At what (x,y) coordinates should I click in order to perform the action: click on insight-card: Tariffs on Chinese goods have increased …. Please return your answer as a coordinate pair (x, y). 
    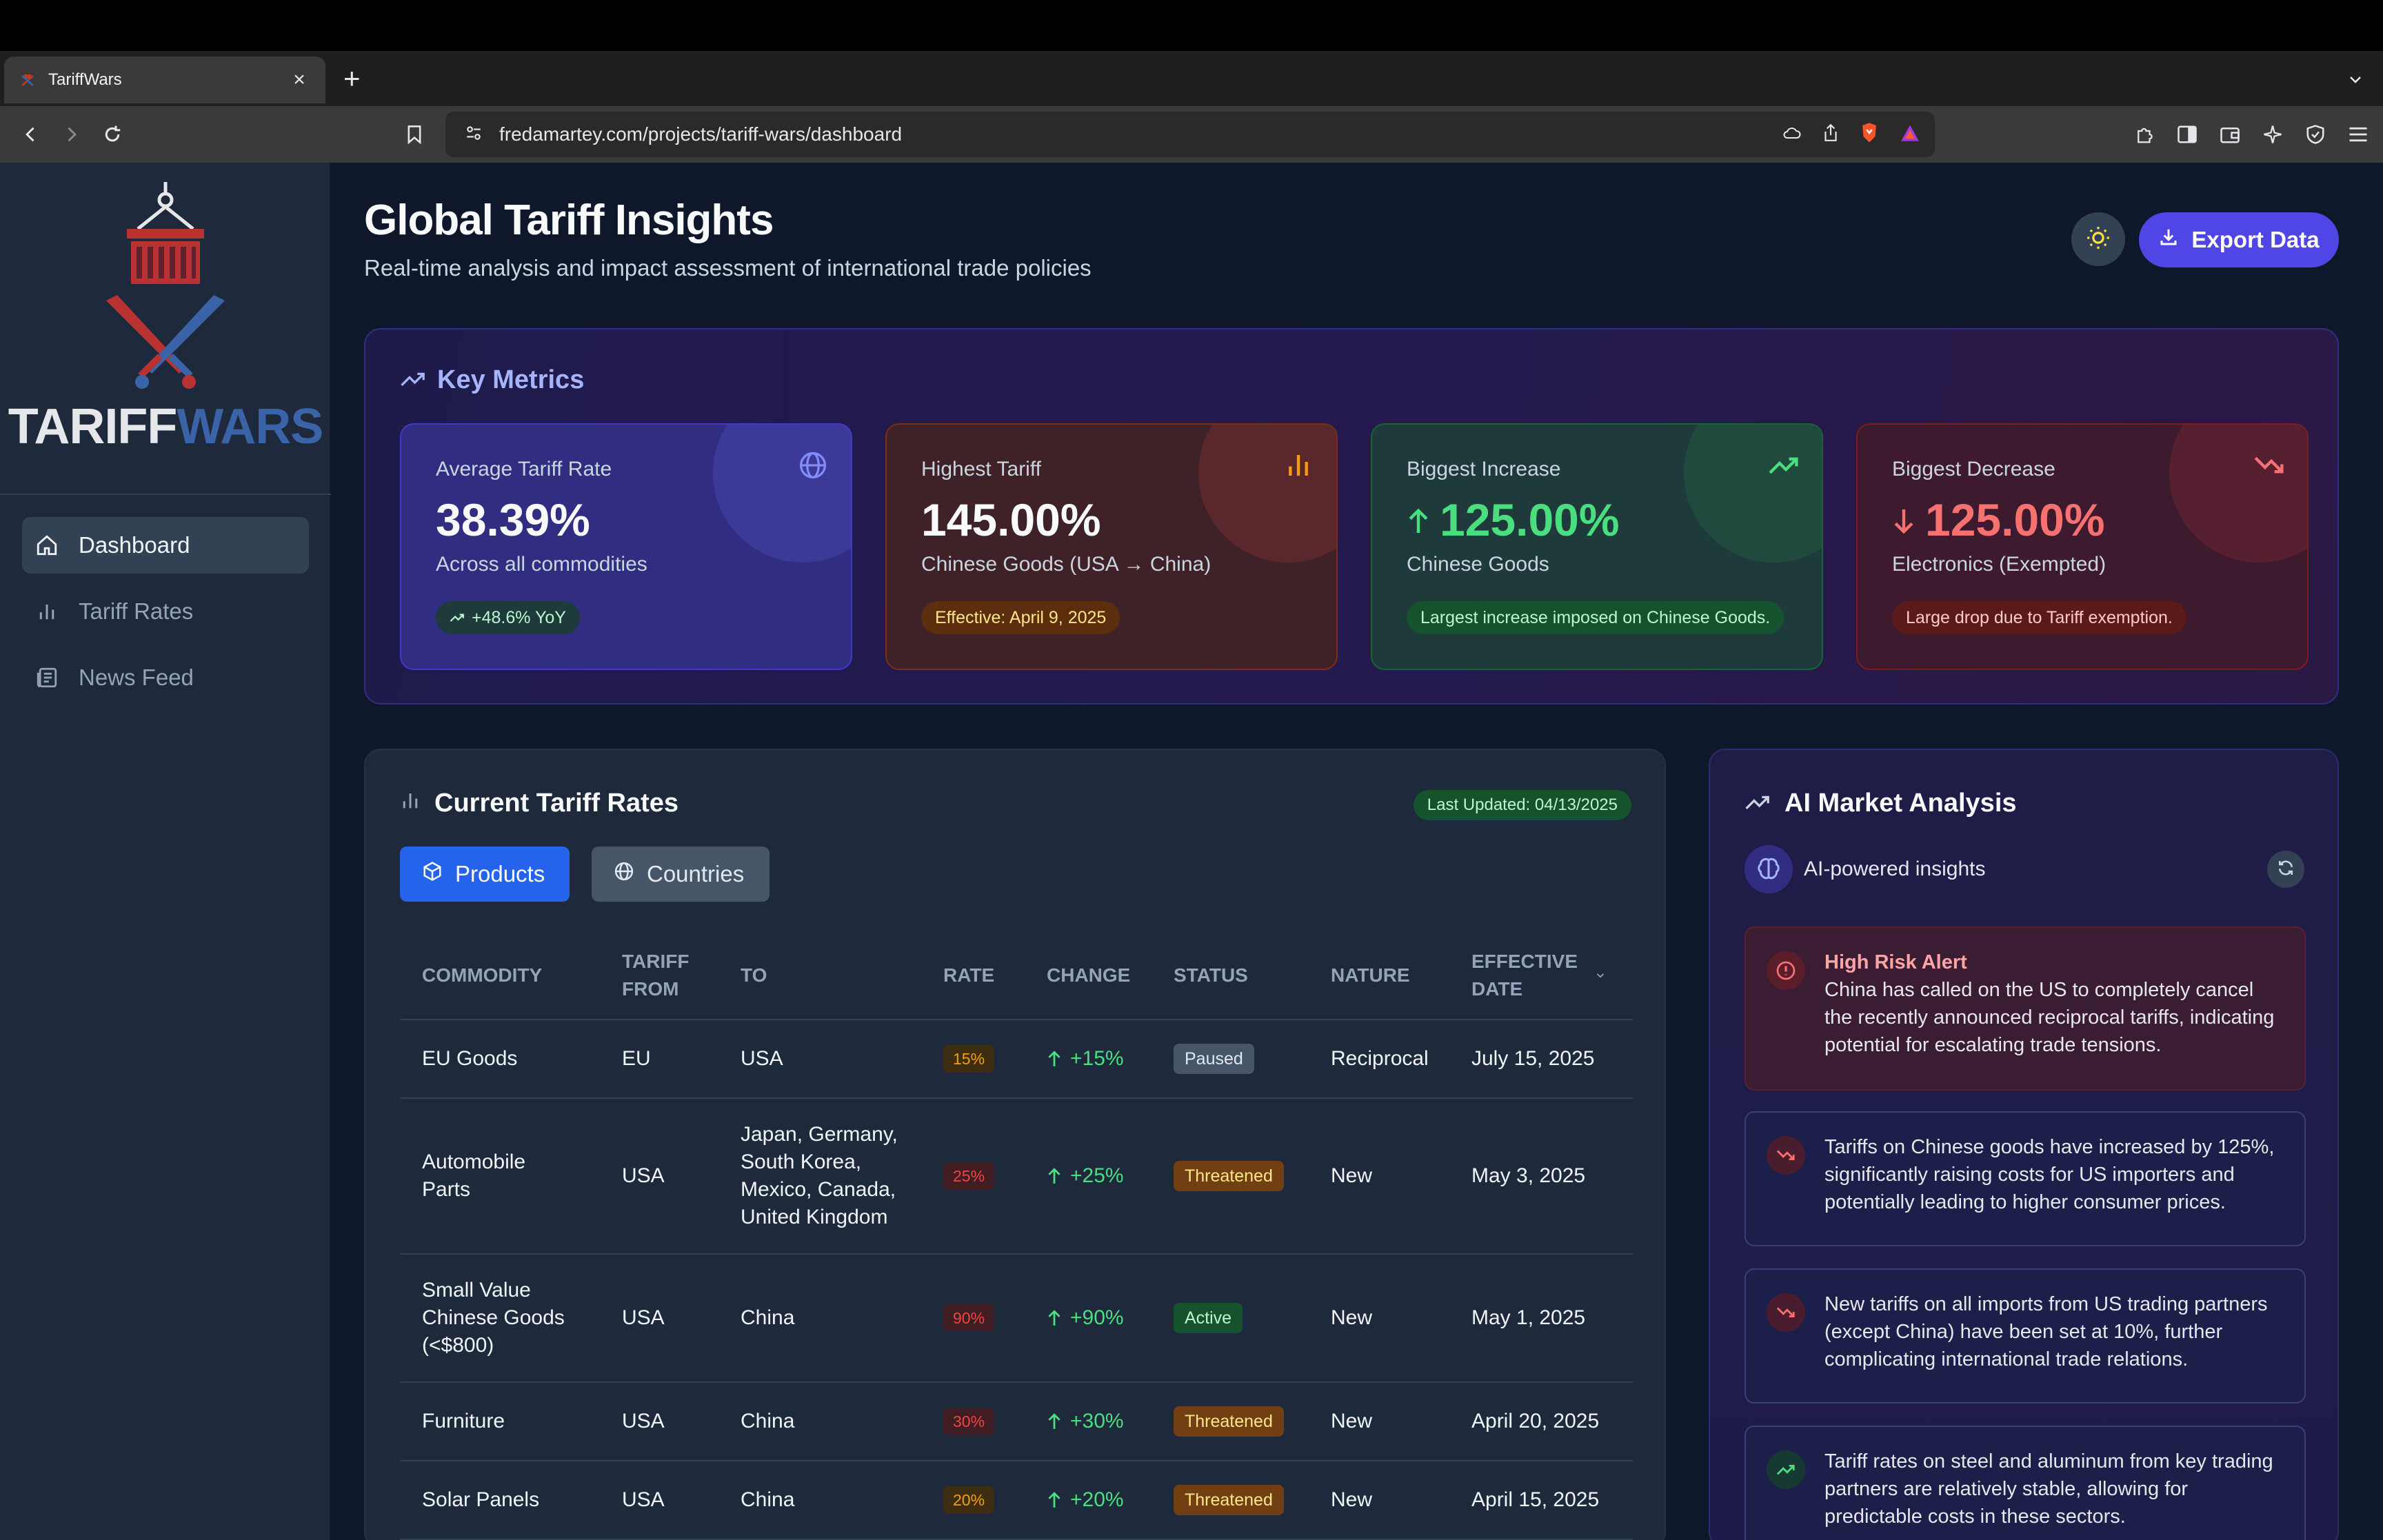
    Looking at the image, I should click on (2025, 1179).